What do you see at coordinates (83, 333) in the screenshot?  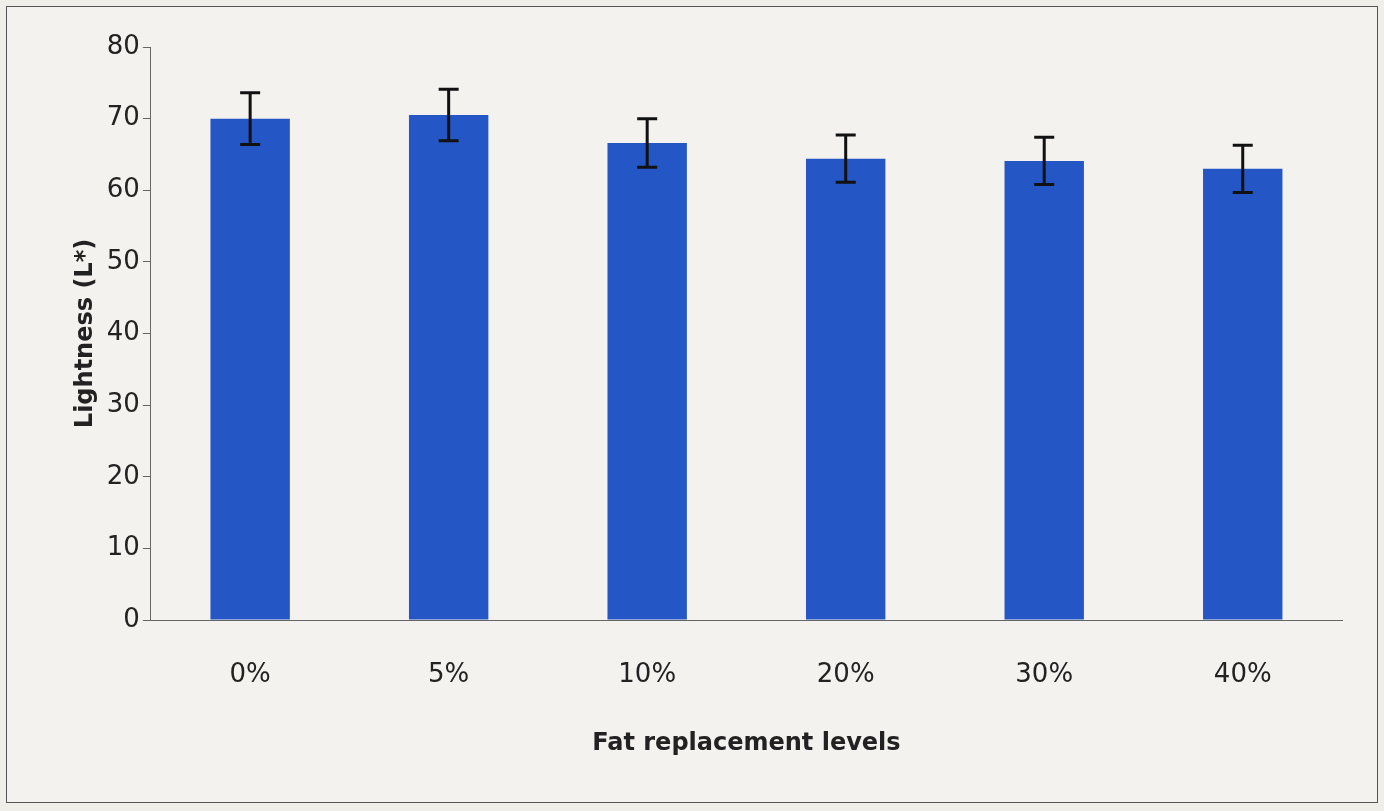 I see `y-axis-title: Lightness (L*)` at bounding box center [83, 333].